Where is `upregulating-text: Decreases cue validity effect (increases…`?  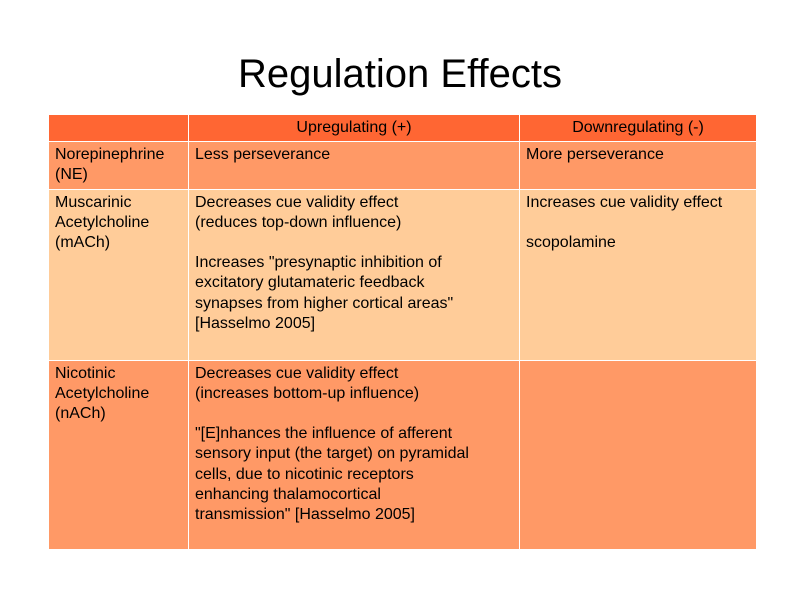
upregulating-text: Decreases cue validity effect (increases… is located at coordinates (354, 384).